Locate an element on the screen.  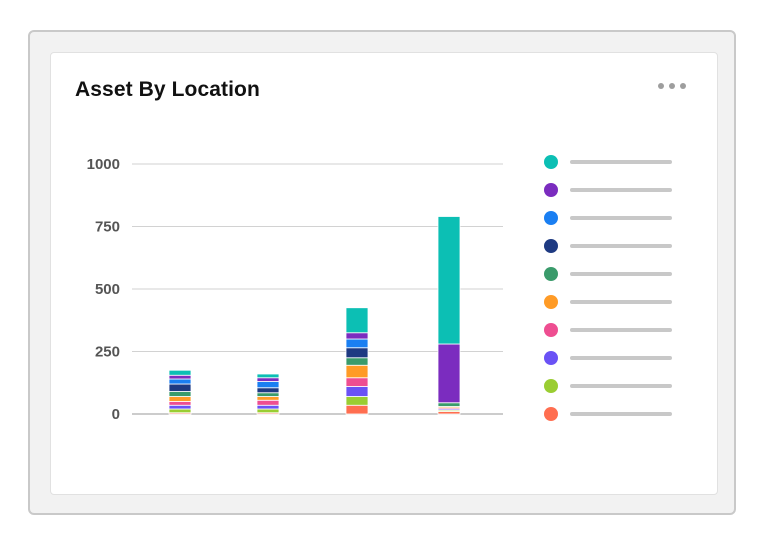
y-tick-label: 500 is located at coordinates (107, 289).